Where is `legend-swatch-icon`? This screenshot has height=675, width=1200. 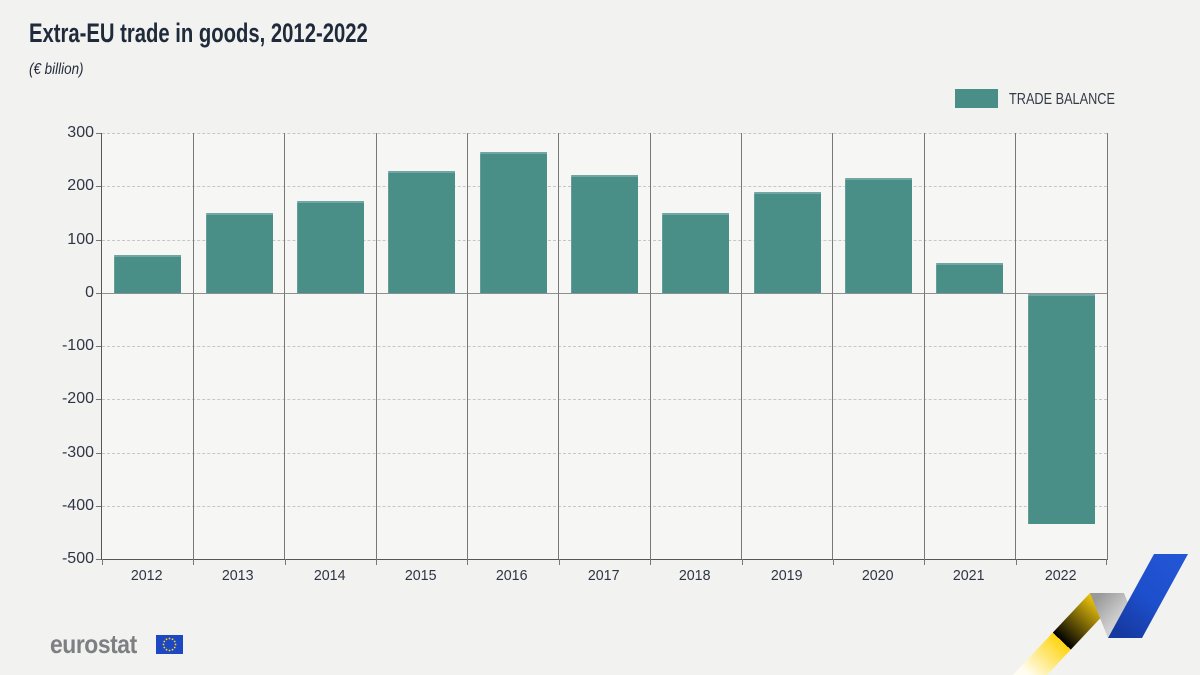
legend-swatch-icon is located at coordinates (976, 98).